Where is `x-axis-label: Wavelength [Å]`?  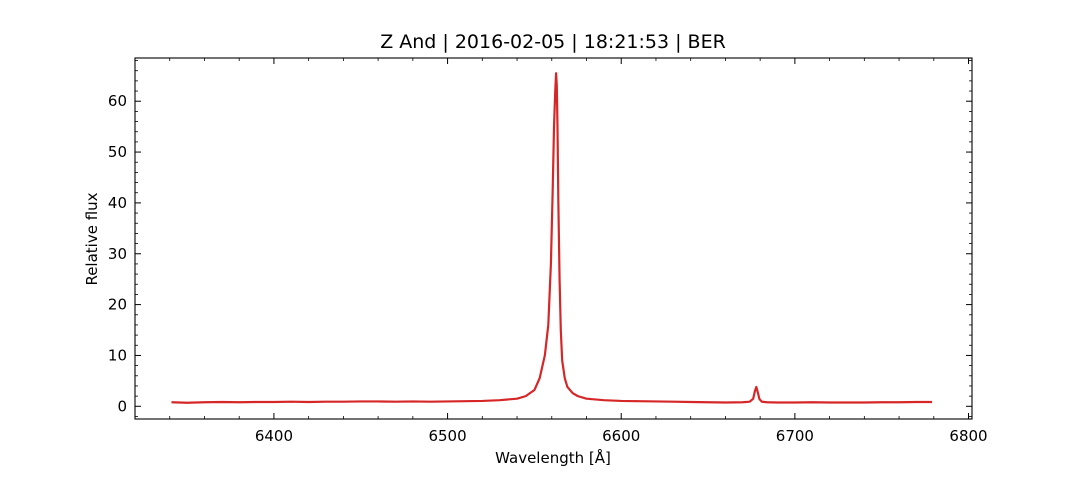
x-axis-label: Wavelength [Å] is located at coordinates (553, 457).